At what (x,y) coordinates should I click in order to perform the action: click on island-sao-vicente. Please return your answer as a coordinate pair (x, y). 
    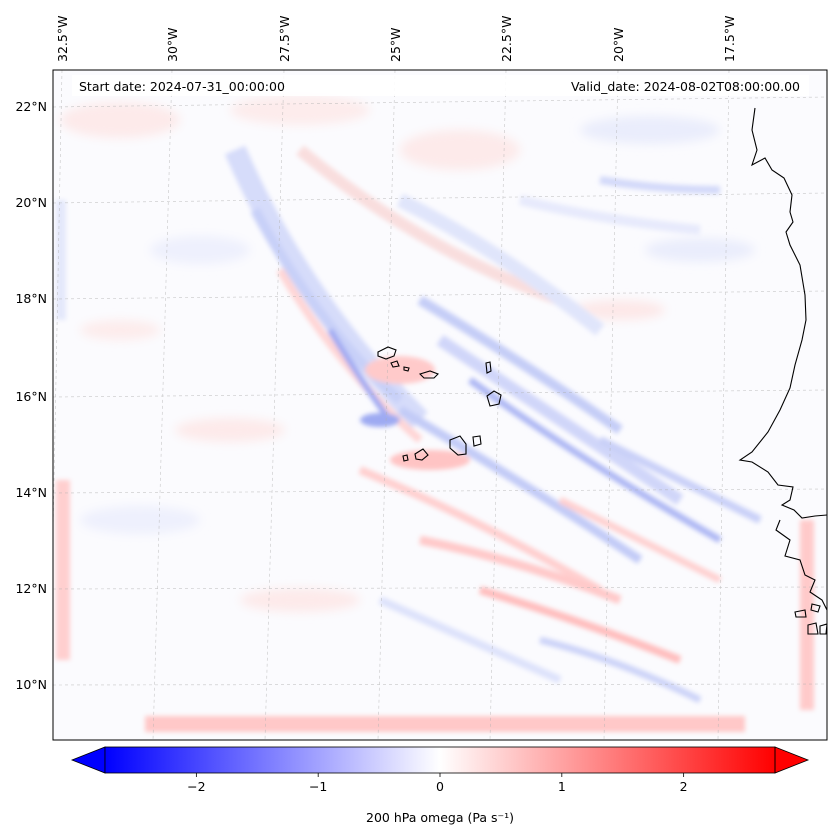
    Looking at the image, I should click on (395, 364).